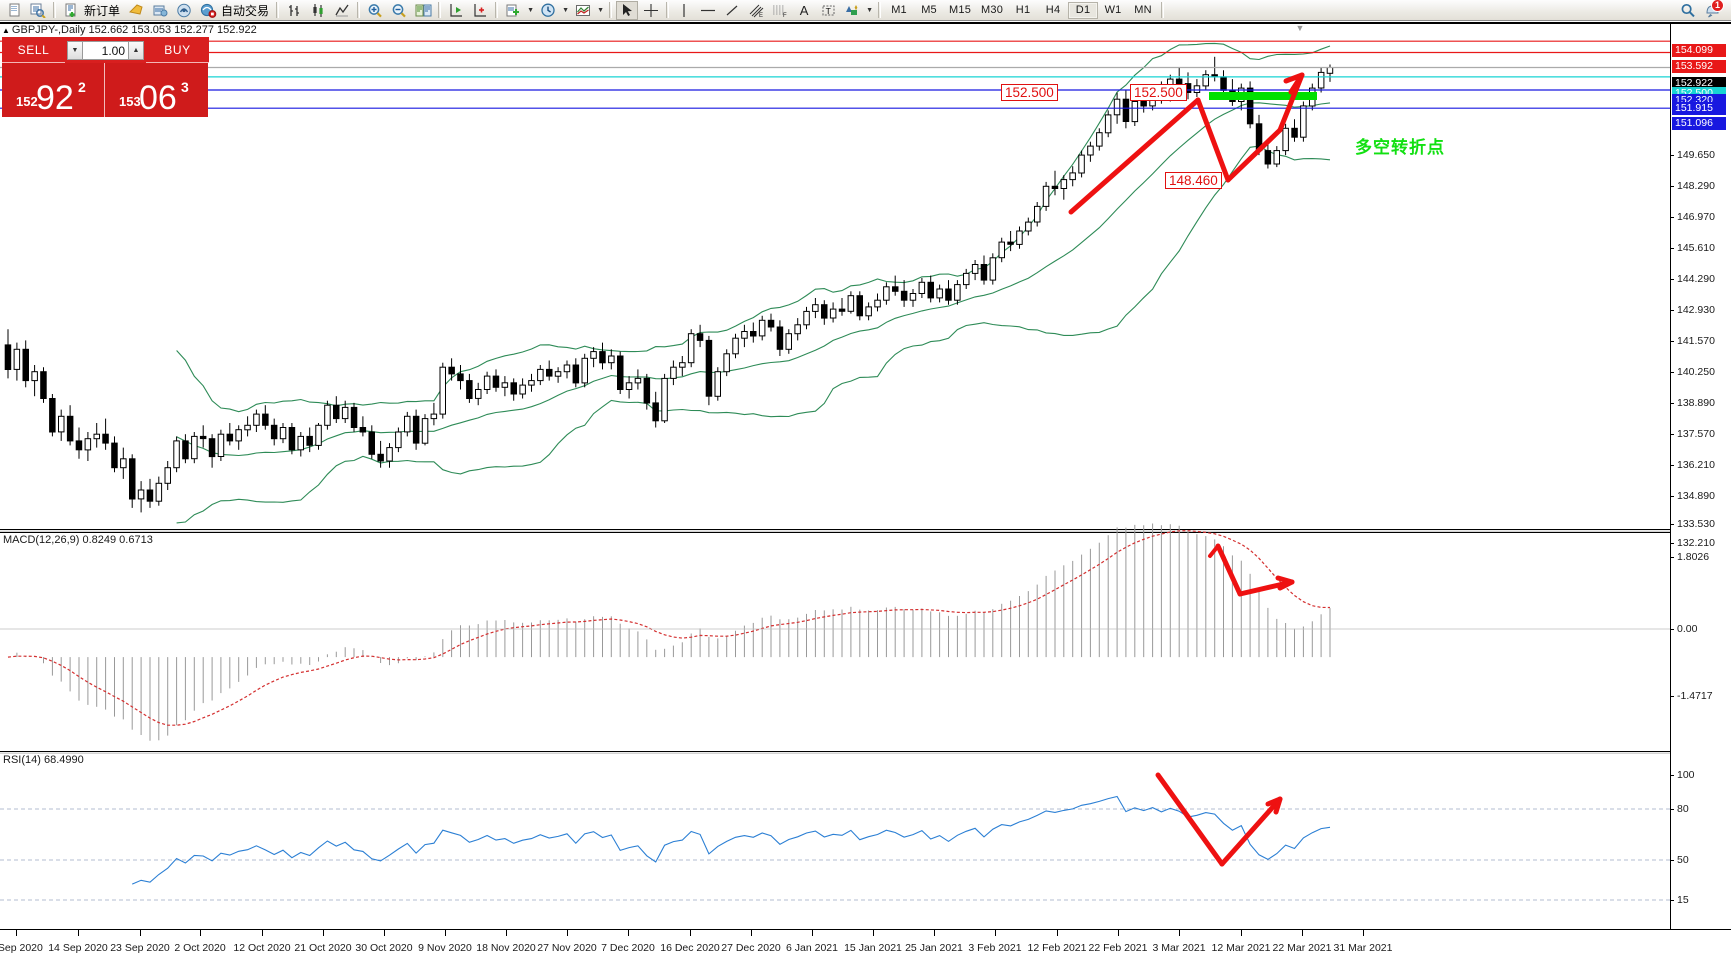 The image size is (1731, 968). What do you see at coordinates (136, 10) in the screenshot?
I see `metaeditor-icon` at bounding box center [136, 10].